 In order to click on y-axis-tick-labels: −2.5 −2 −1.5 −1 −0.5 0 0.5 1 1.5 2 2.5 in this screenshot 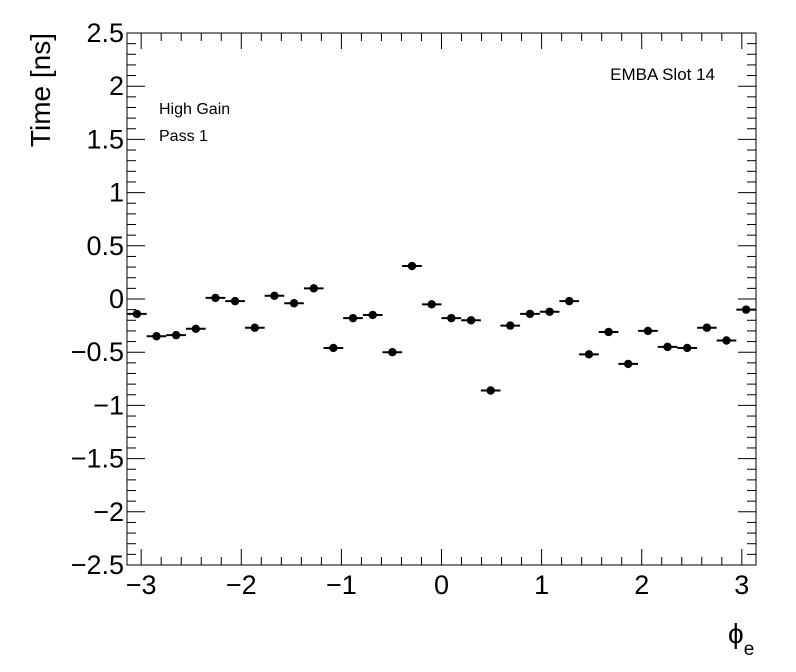, I will do `click(97, 299)`.